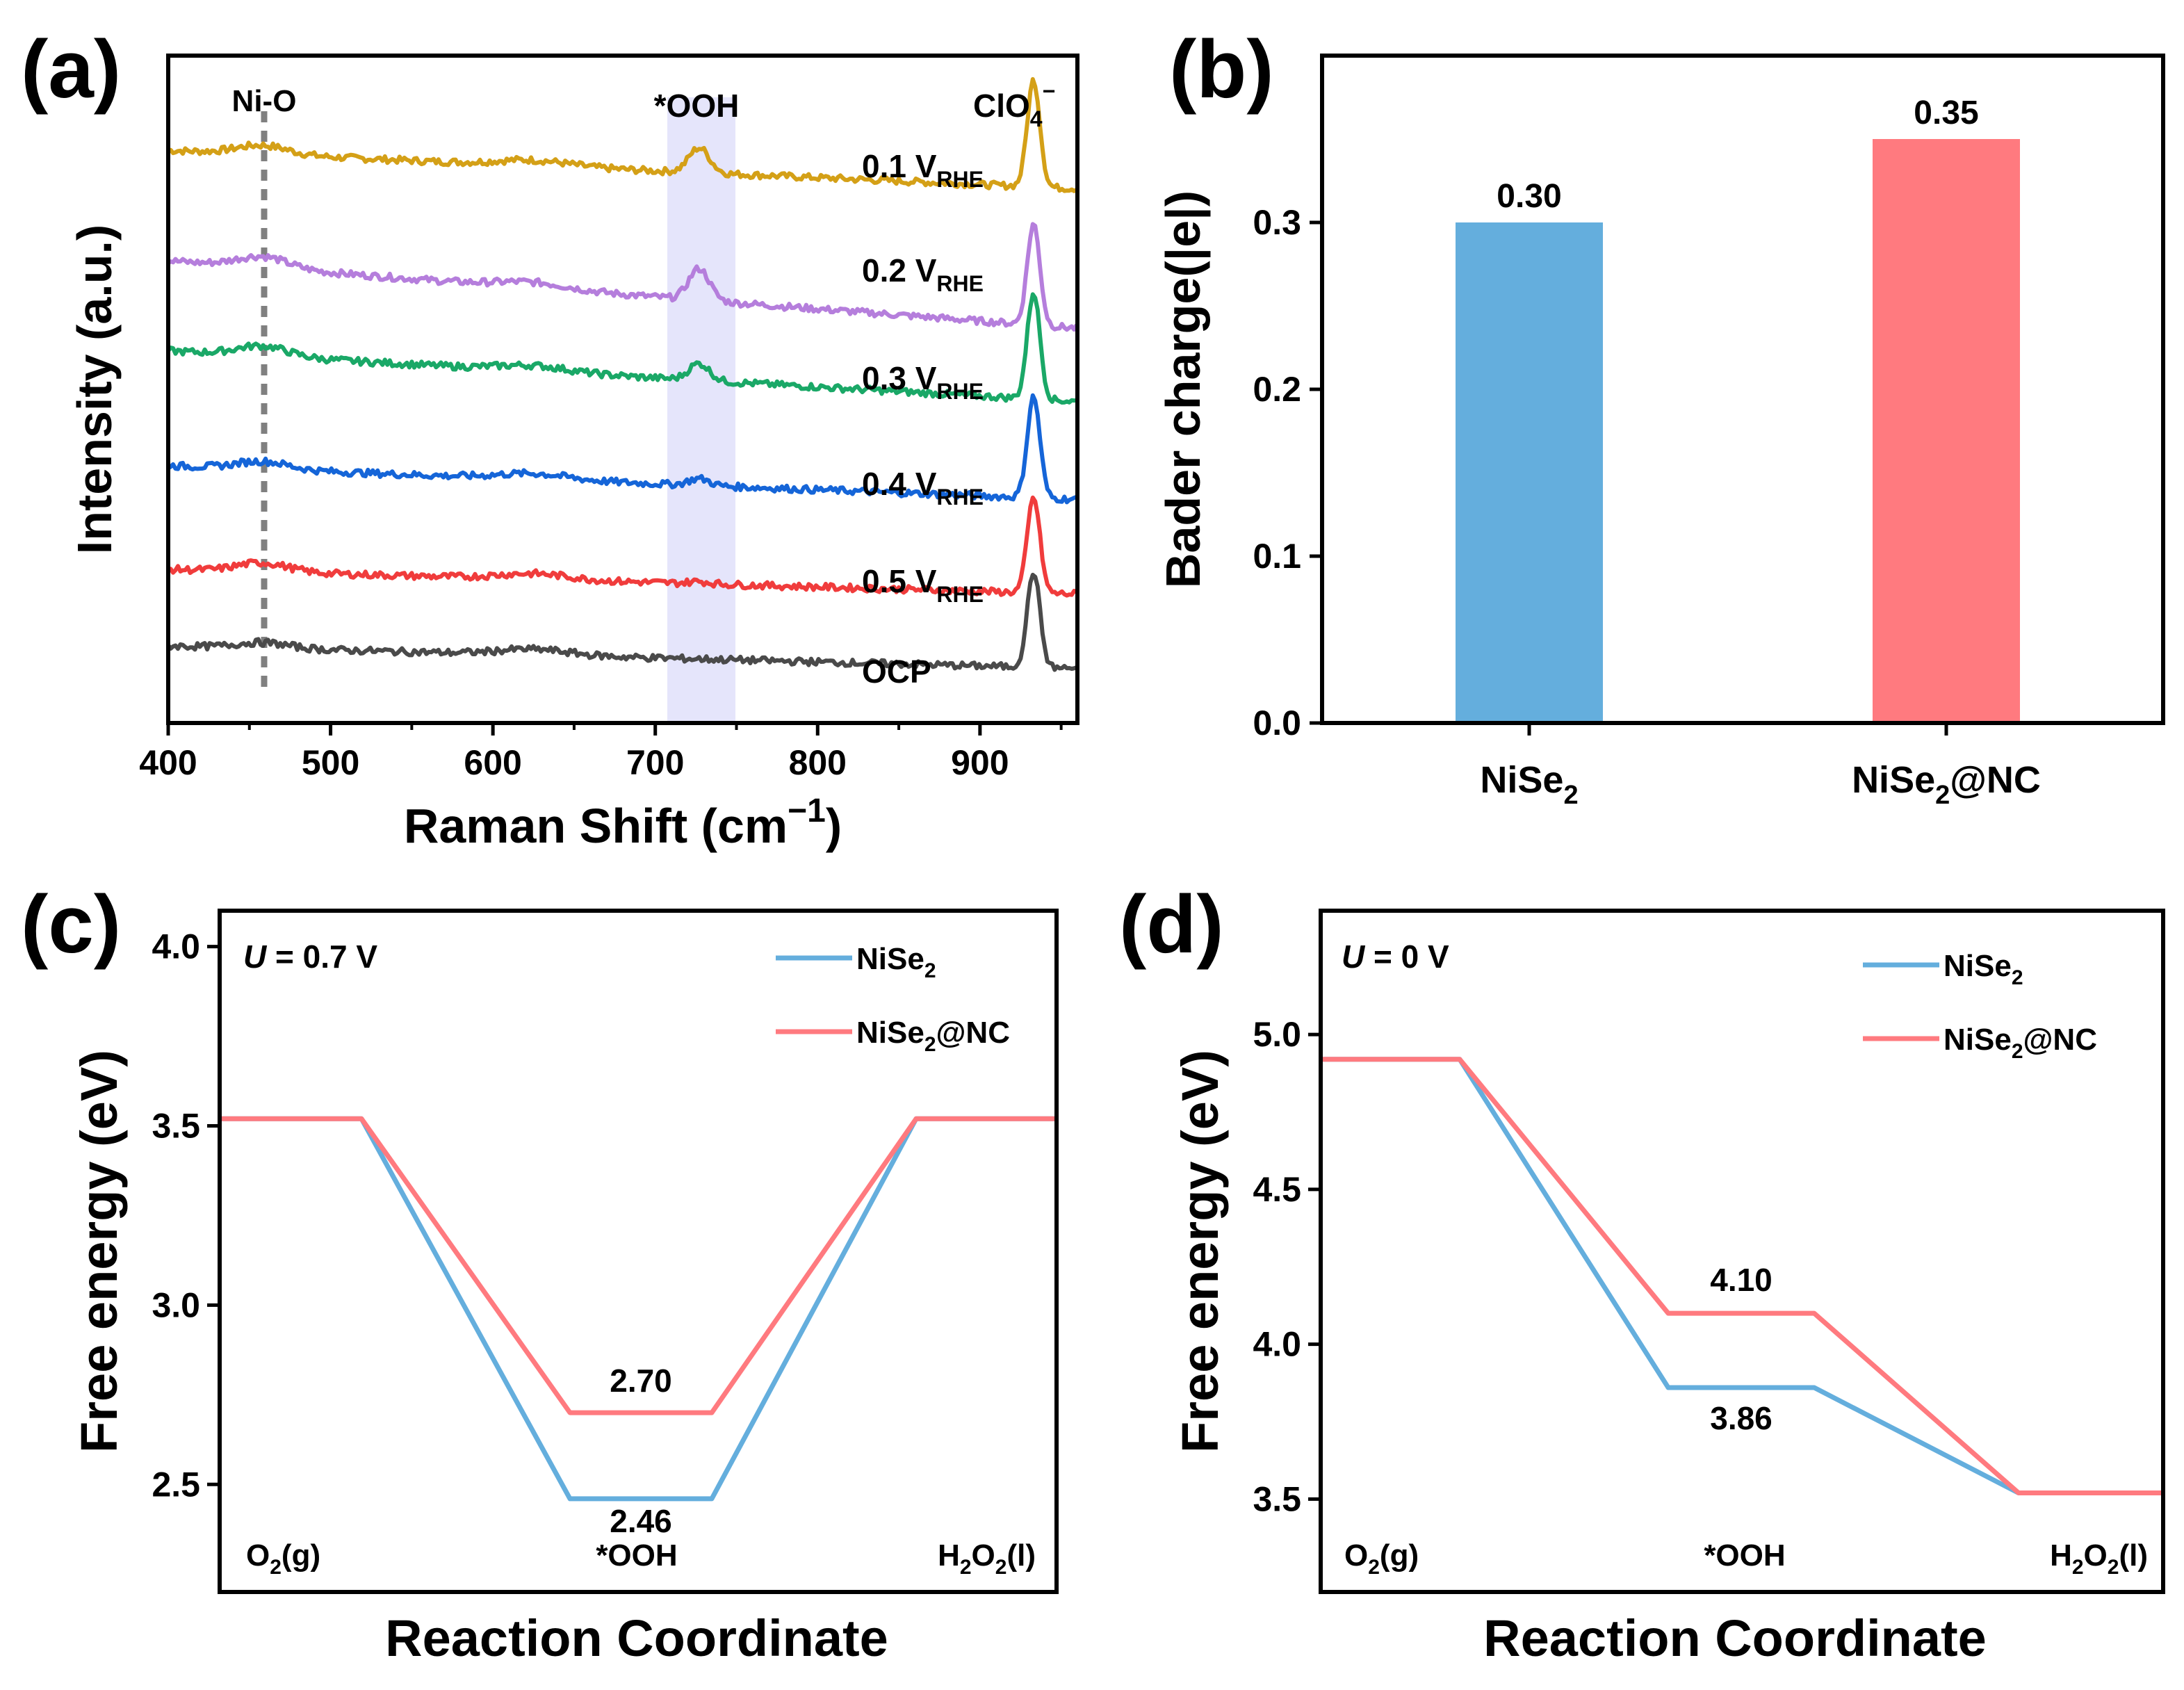  What do you see at coordinates (1744, 1555) in the screenshot?
I see `d-step-label-1: *OOH` at bounding box center [1744, 1555].